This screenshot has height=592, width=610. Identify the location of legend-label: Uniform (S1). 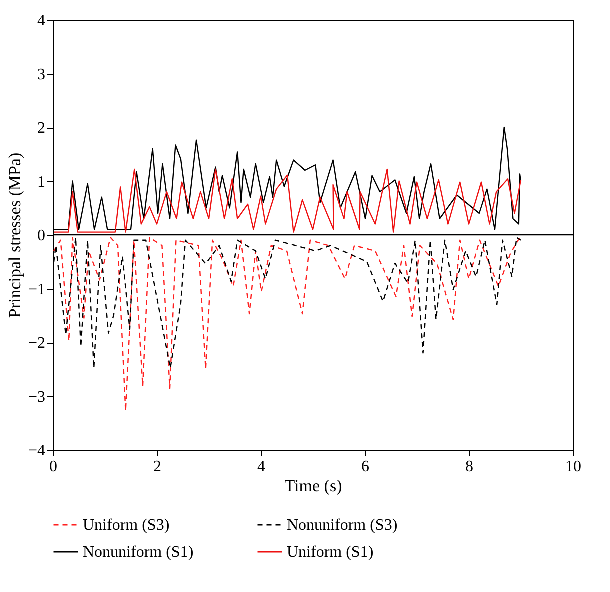
(330, 552).